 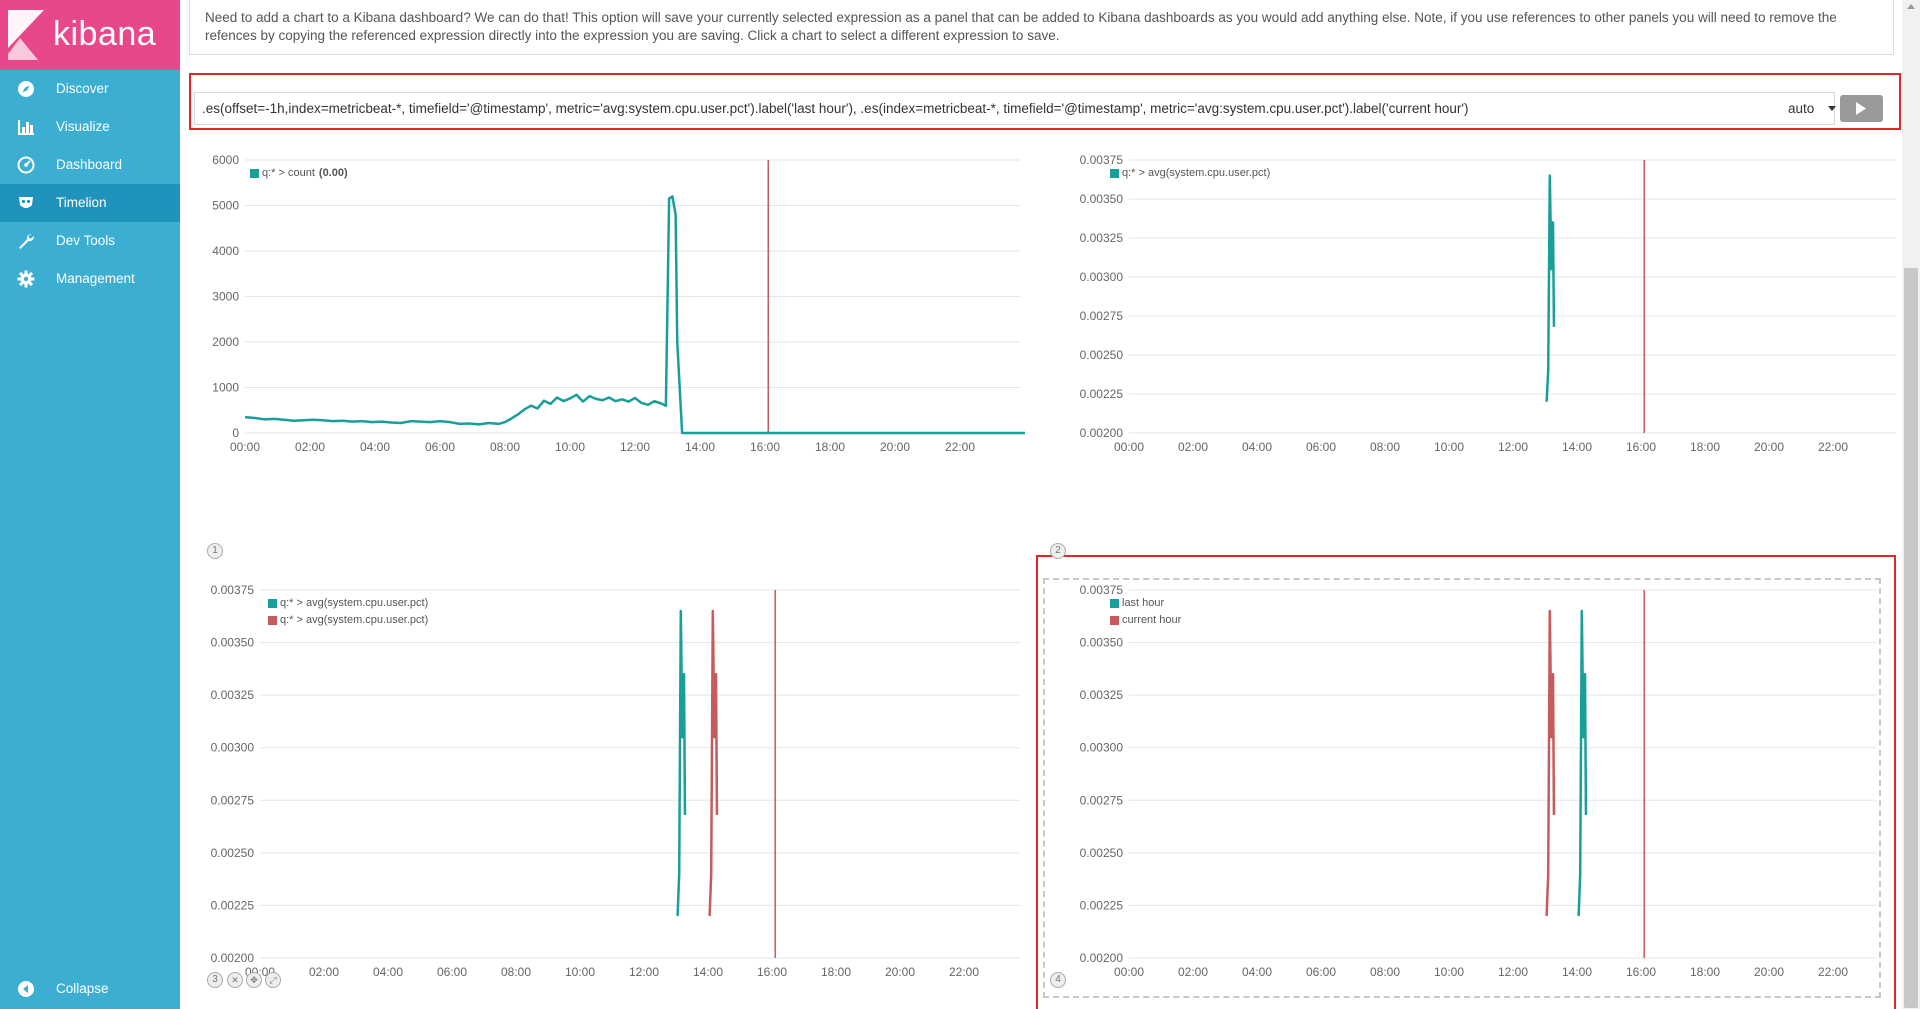 What do you see at coordinates (225, 206) in the screenshot?
I see `y-tick-label: 5000` at bounding box center [225, 206].